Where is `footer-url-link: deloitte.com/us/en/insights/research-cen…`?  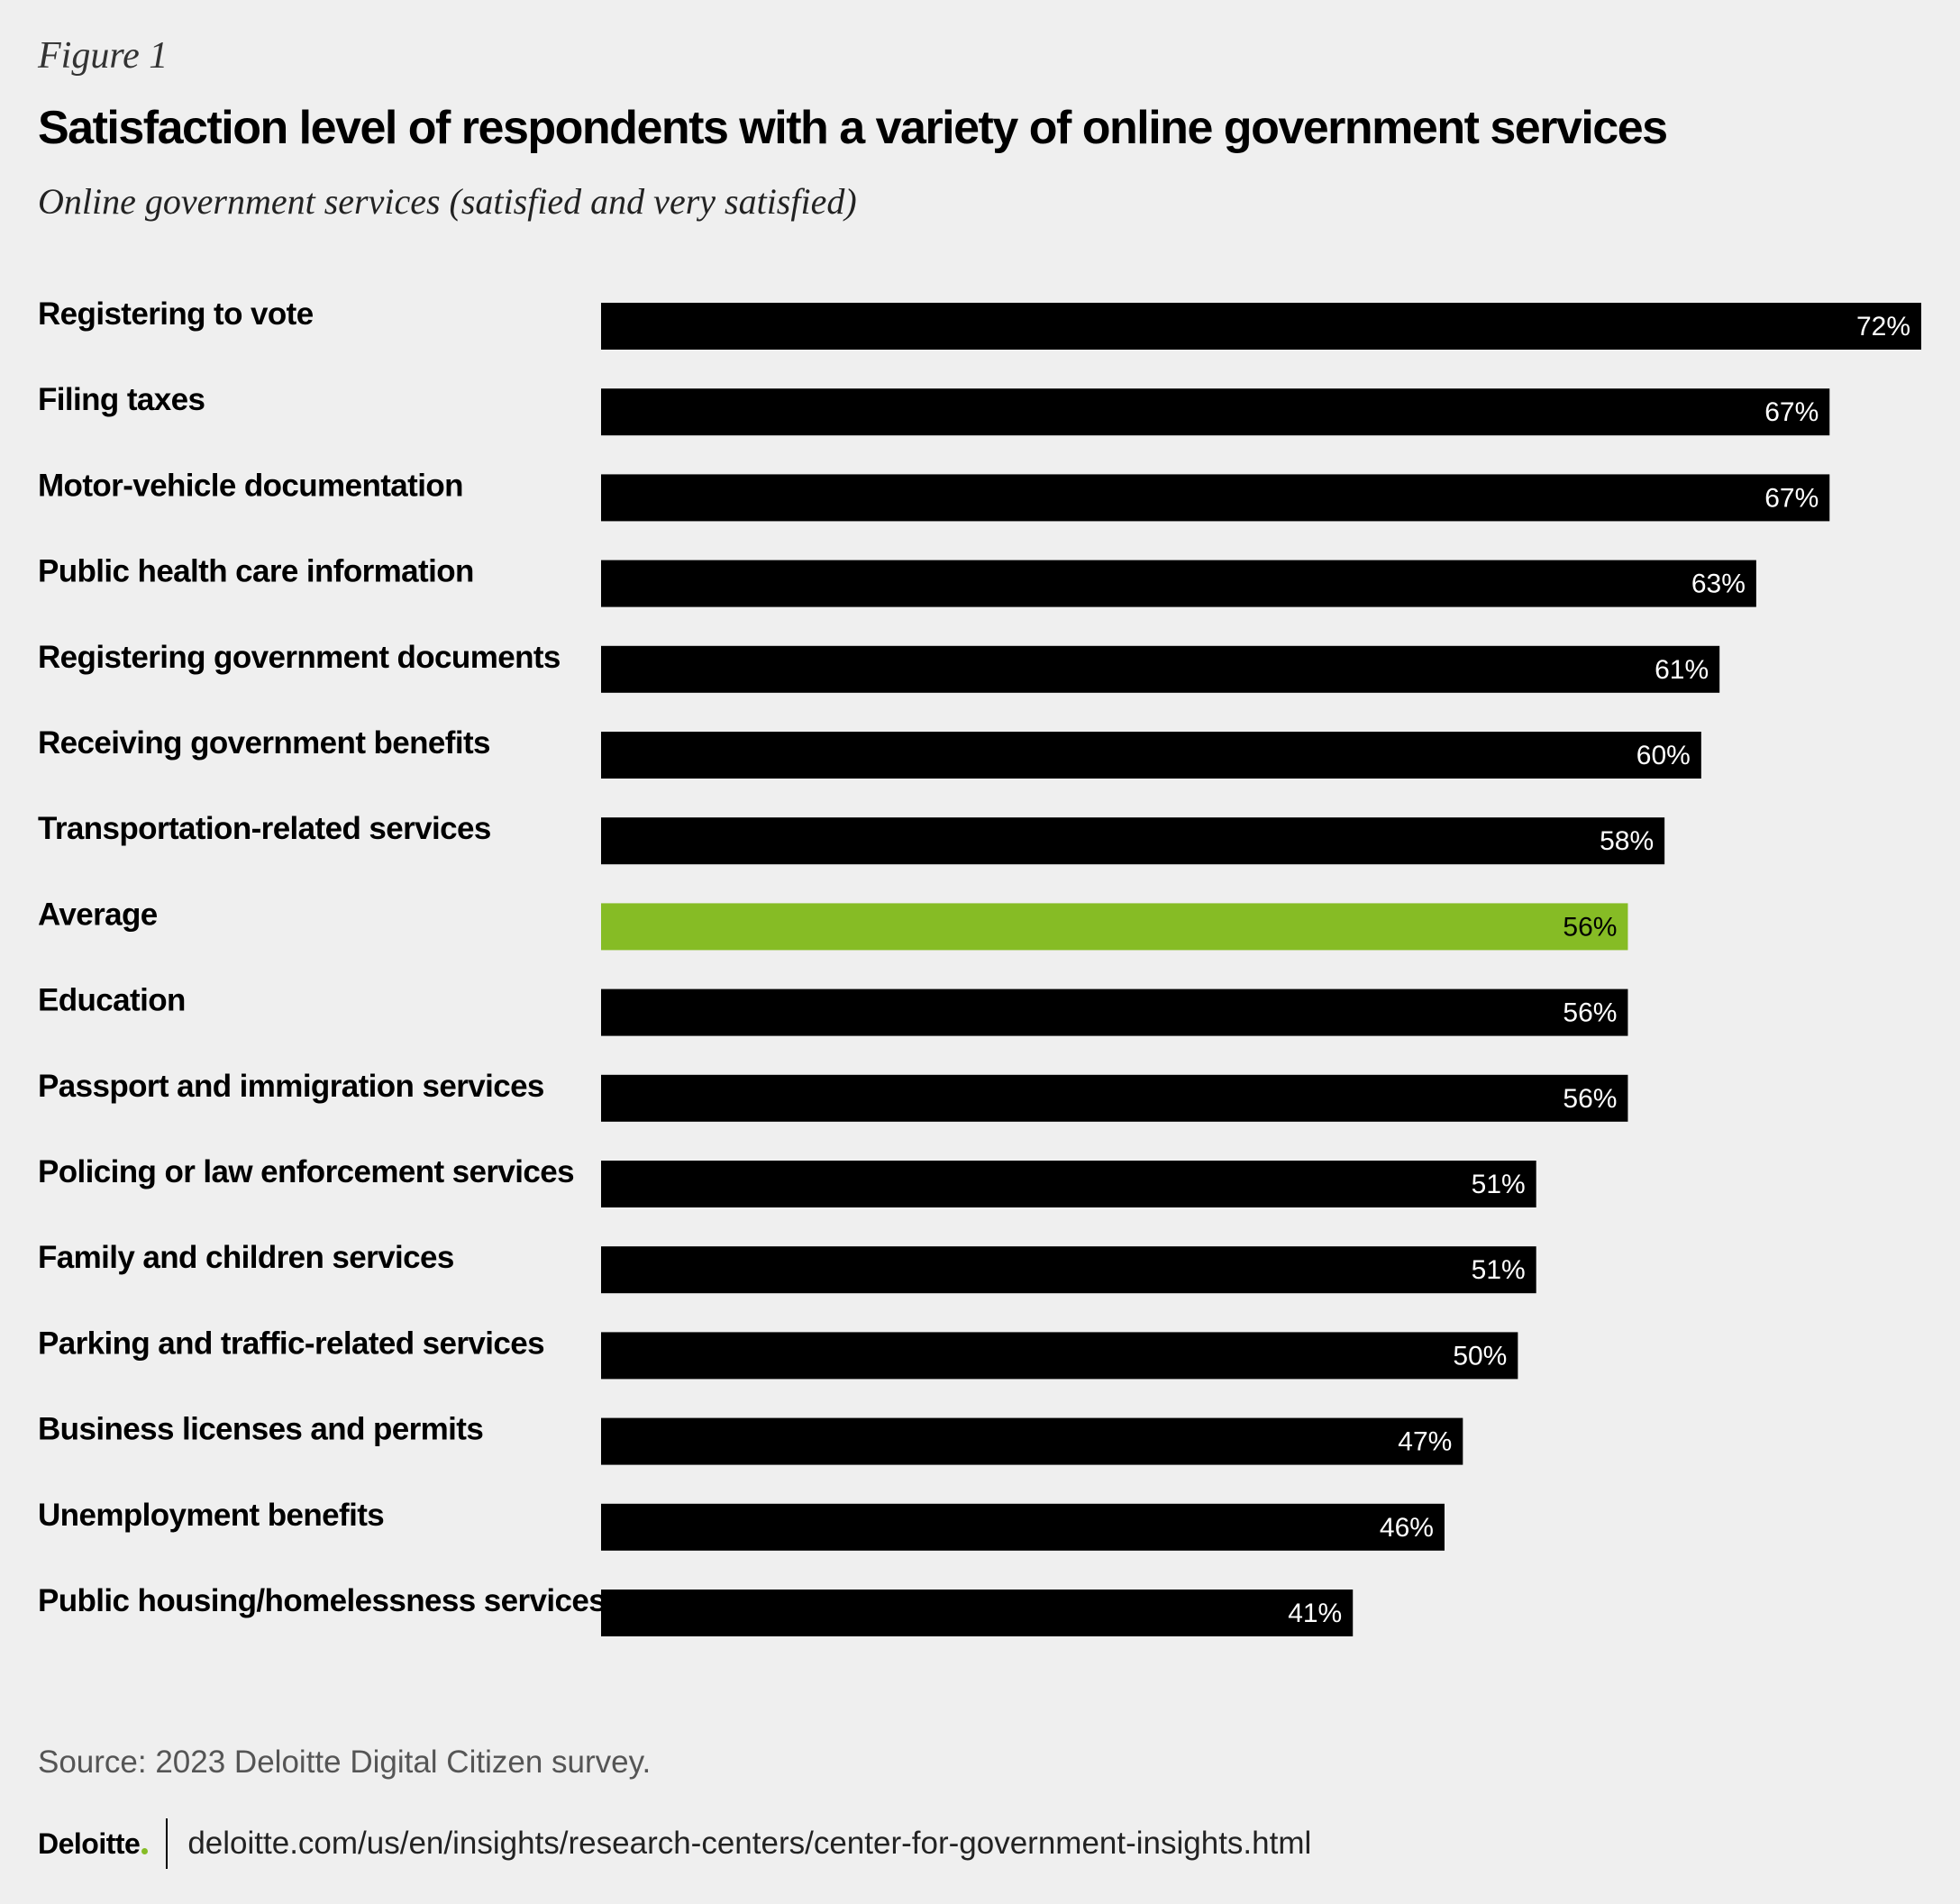 footer-url-link: deloitte.com/us/en/insights/research-cen… is located at coordinates (749, 1843).